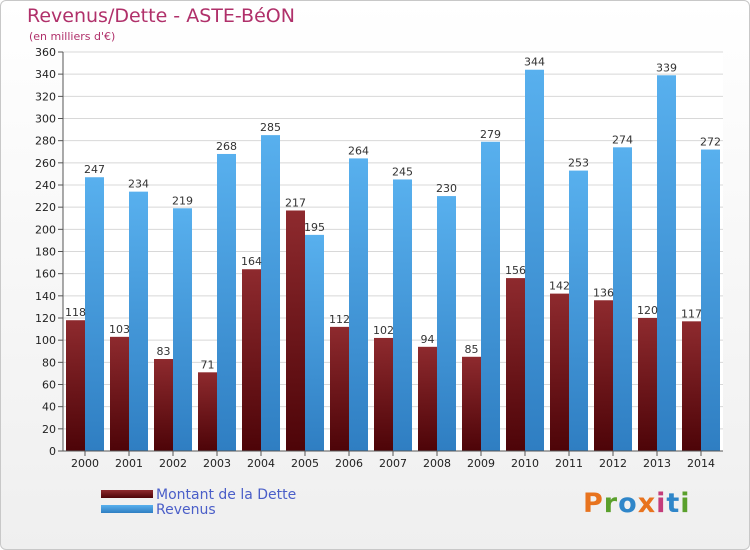  What do you see at coordinates (45, 229) in the screenshot?
I see `y-tick-label: 200` at bounding box center [45, 229].